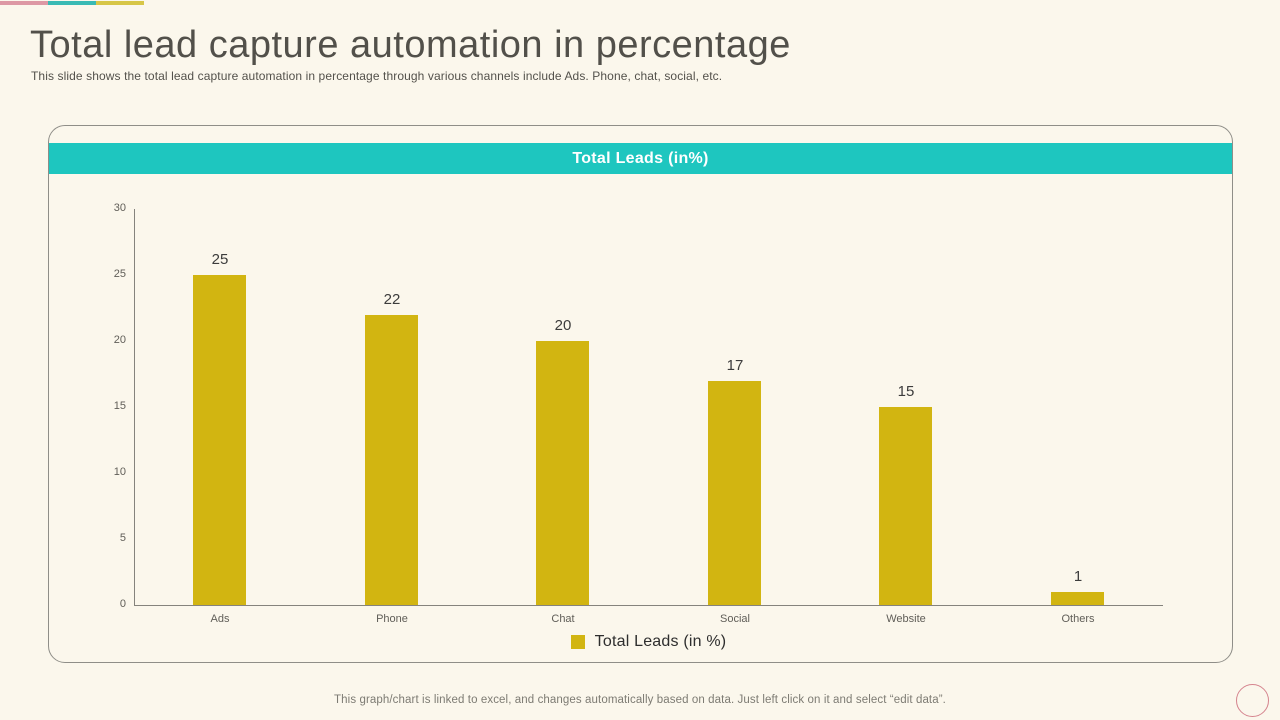 The width and height of the screenshot is (1280, 720). Describe the element at coordinates (906, 619) in the screenshot. I see `category-label-website: Website` at that location.